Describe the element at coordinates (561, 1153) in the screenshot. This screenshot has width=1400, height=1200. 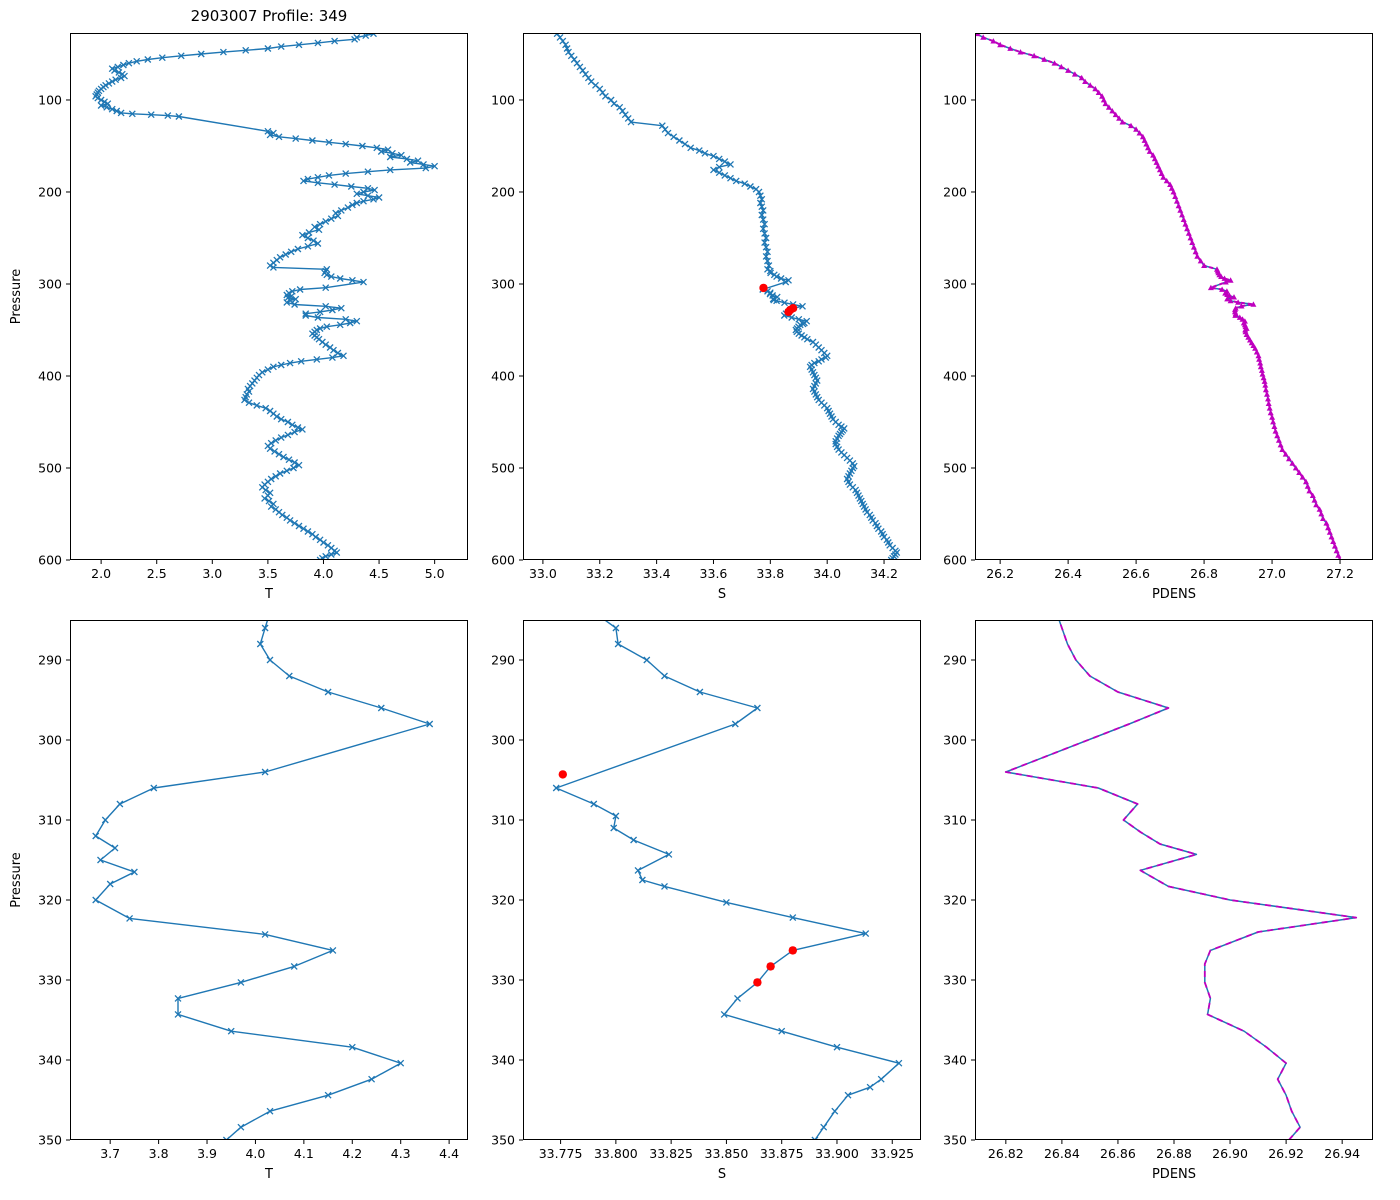
I see `x-tick-label: 33.775` at that location.